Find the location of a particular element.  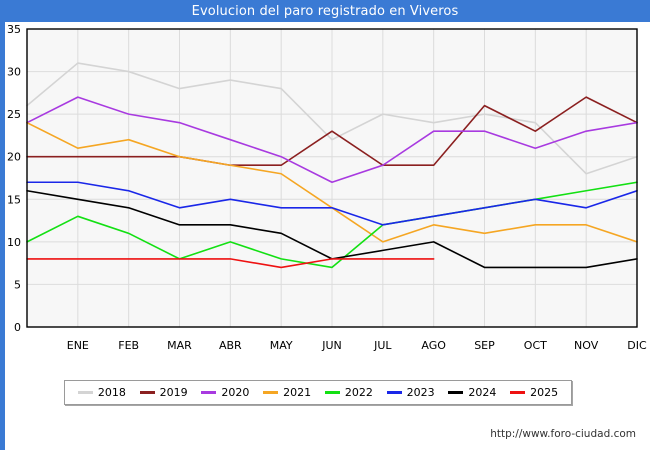

legend-item-label: 2020 is located at coordinates (235, 392).